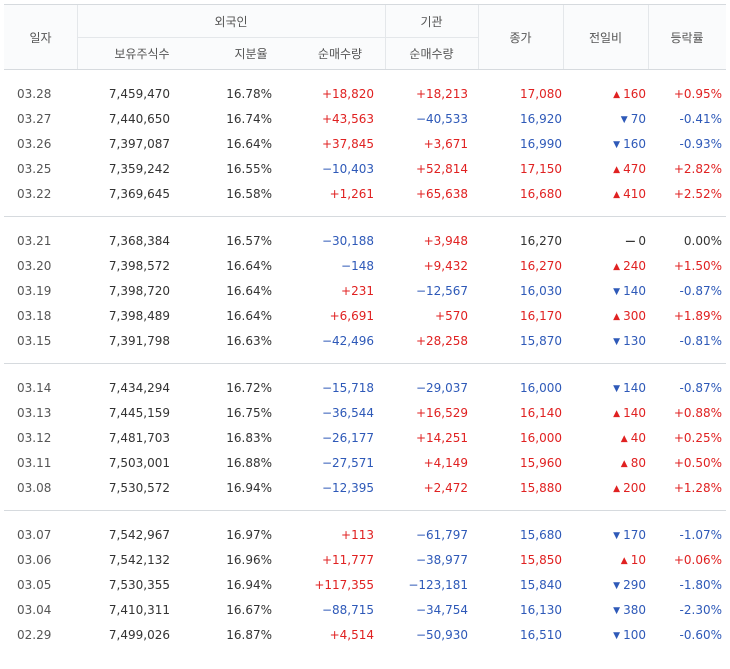 This screenshot has width=730, height=669. Describe the element at coordinates (357, 291) in the screenshot. I see `foreign-net-cell: +231` at that location.